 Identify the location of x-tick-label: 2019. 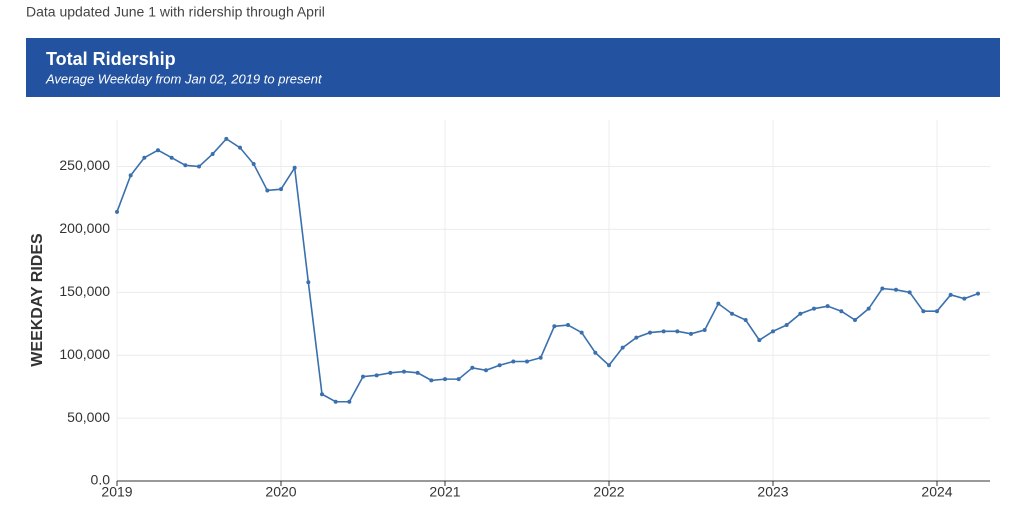
(116, 492).